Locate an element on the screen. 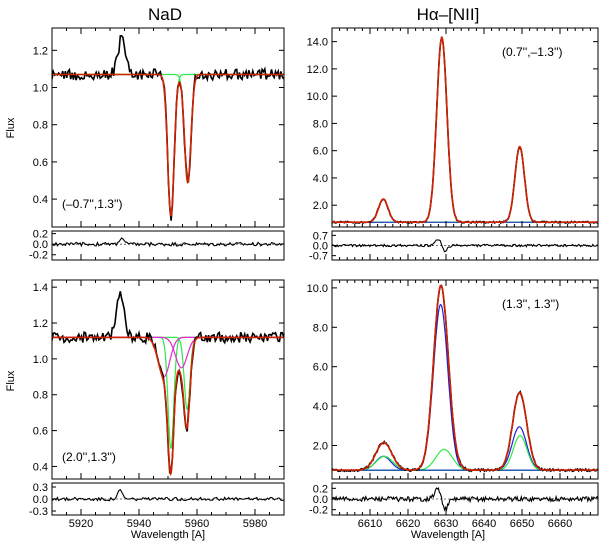 This screenshot has width=600, height=542. residual-panel-ha-bottom: -0.20.00.2 6610 6620 6630 6640 6650 6660 is located at coordinates (454, 506).